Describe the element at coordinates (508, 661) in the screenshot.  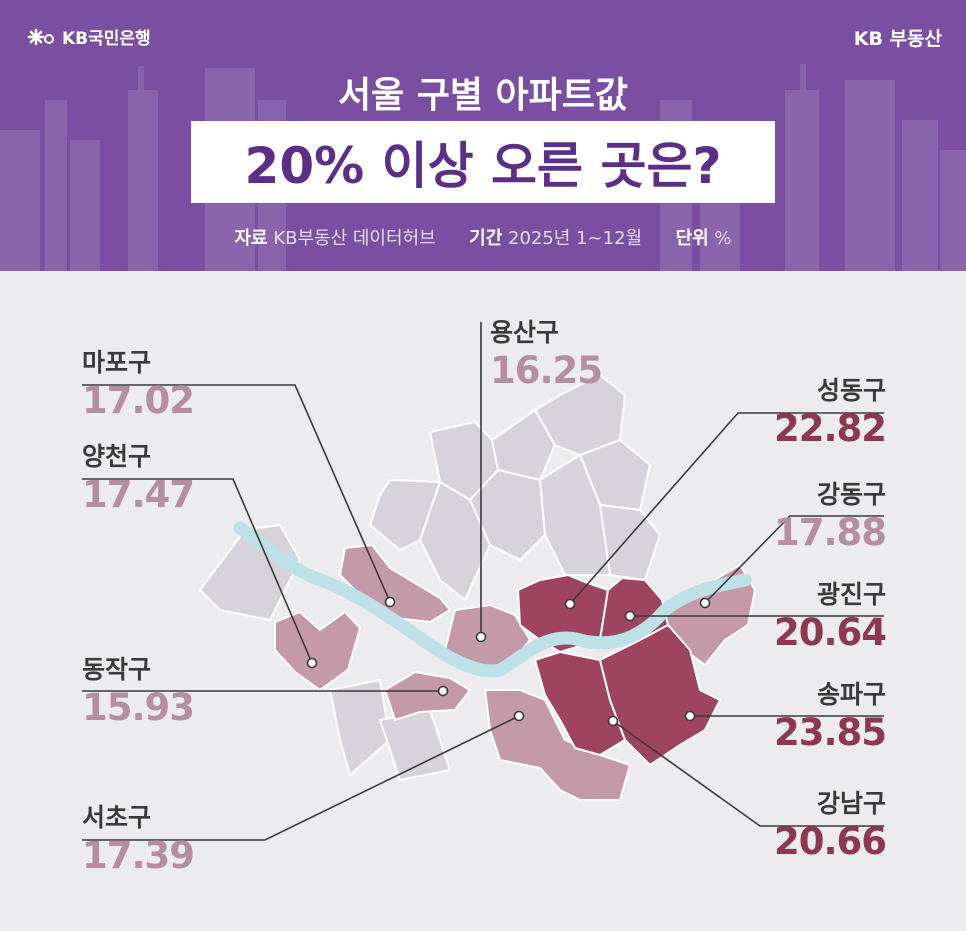
I see `leader-dots` at that location.